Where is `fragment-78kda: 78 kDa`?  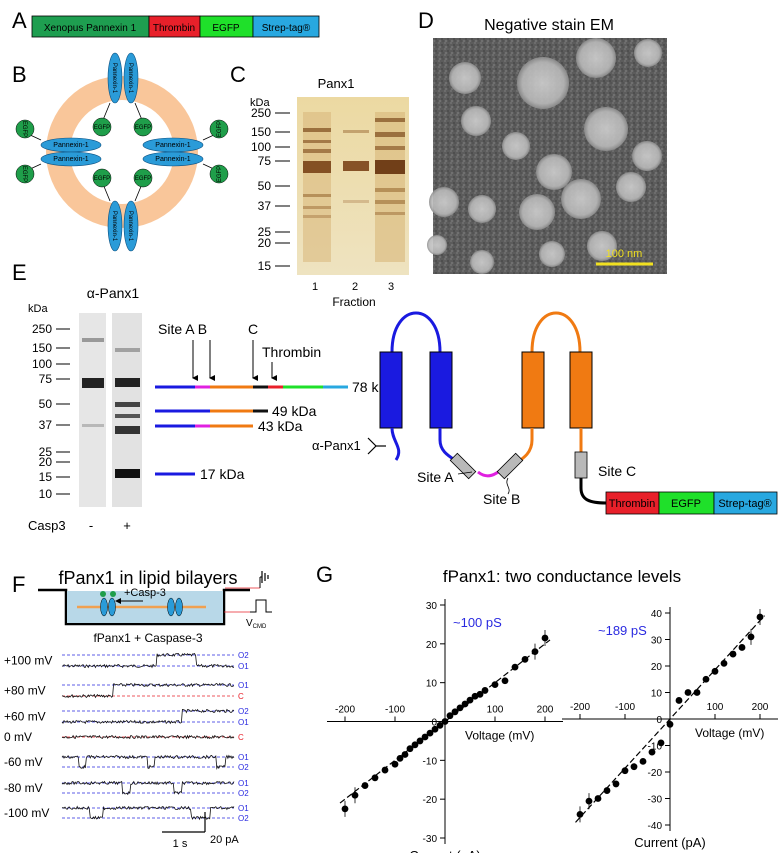 fragment-78kda: 78 kDa is located at coordinates (276, 387).